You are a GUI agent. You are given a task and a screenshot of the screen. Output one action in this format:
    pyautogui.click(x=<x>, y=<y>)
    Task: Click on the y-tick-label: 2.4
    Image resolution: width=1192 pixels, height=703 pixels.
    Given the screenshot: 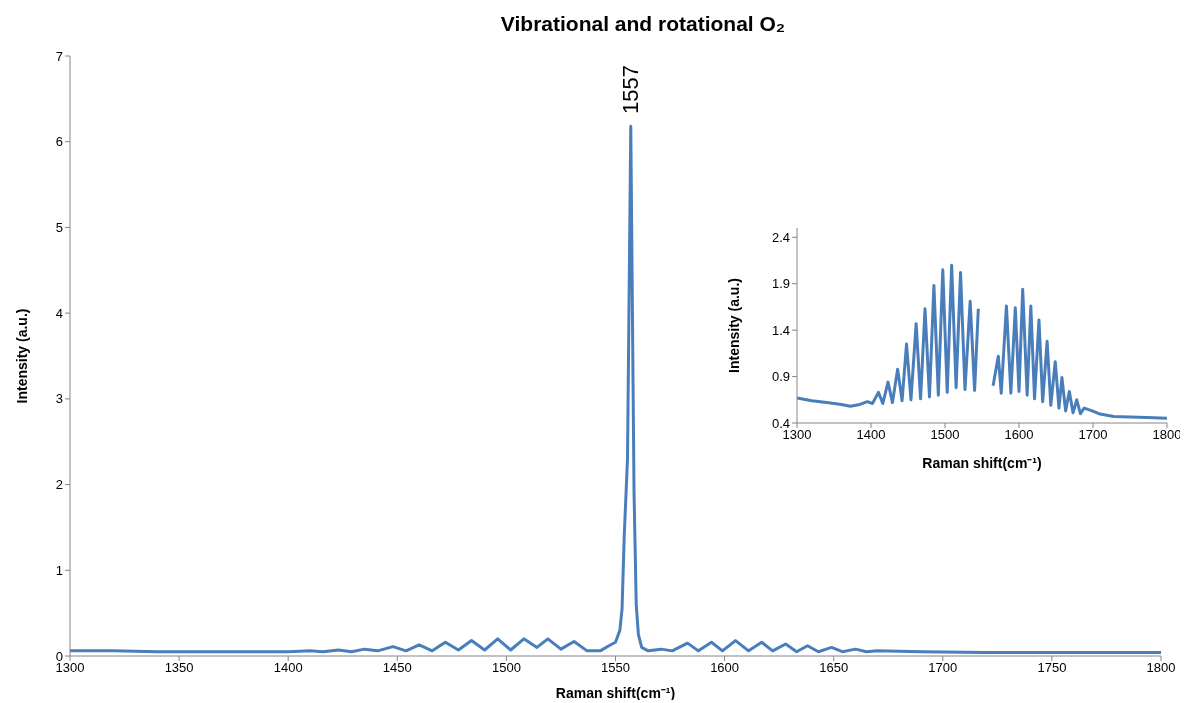 What is the action you would take?
    pyautogui.click(x=780, y=237)
    